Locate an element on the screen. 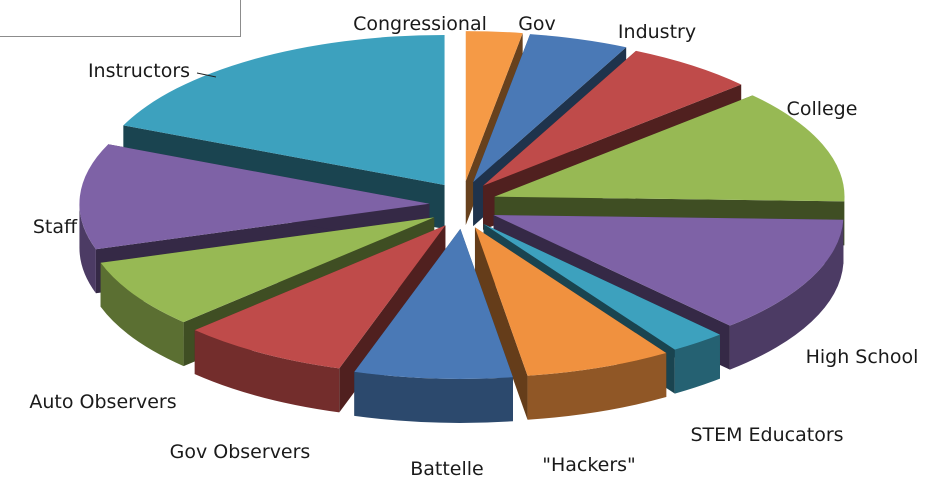 This screenshot has height=480, width=933. leader-line is located at coordinates (206, 75).